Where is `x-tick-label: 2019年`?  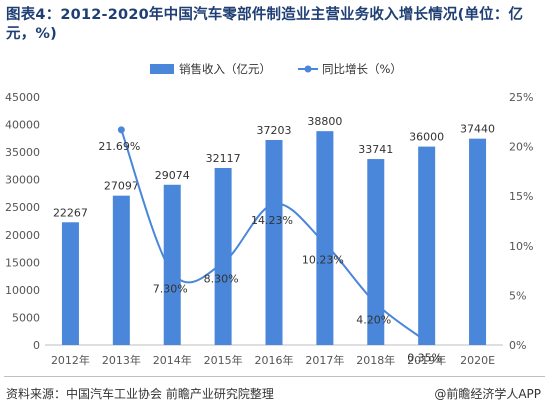 x-tick-label: 2019年 is located at coordinates (426, 360).